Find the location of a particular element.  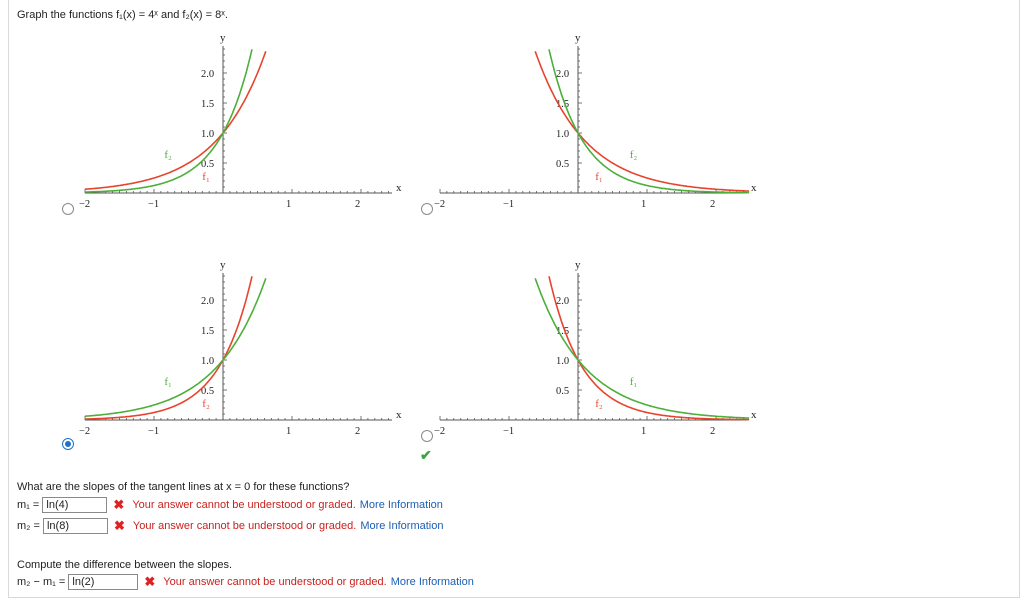

difference-input: ln(2) is located at coordinates (103, 582).